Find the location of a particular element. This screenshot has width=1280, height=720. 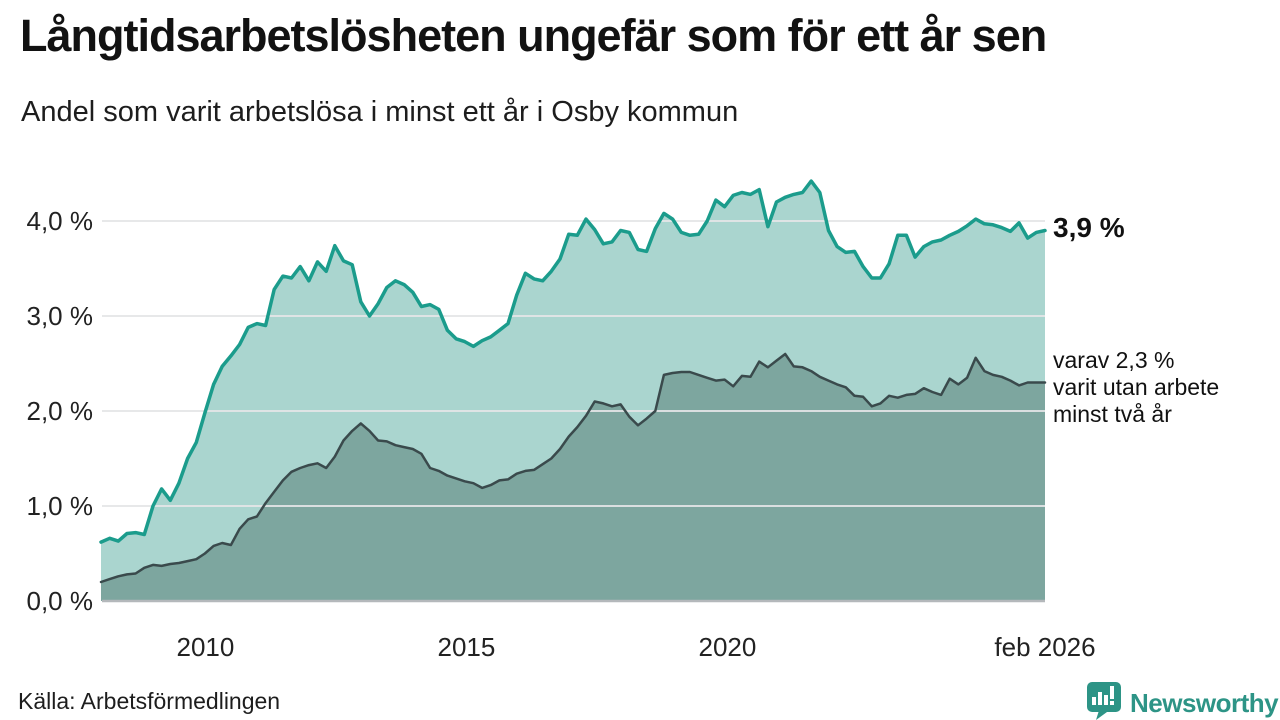

y-tick-label: 2,0 % is located at coordinates (60, 411).